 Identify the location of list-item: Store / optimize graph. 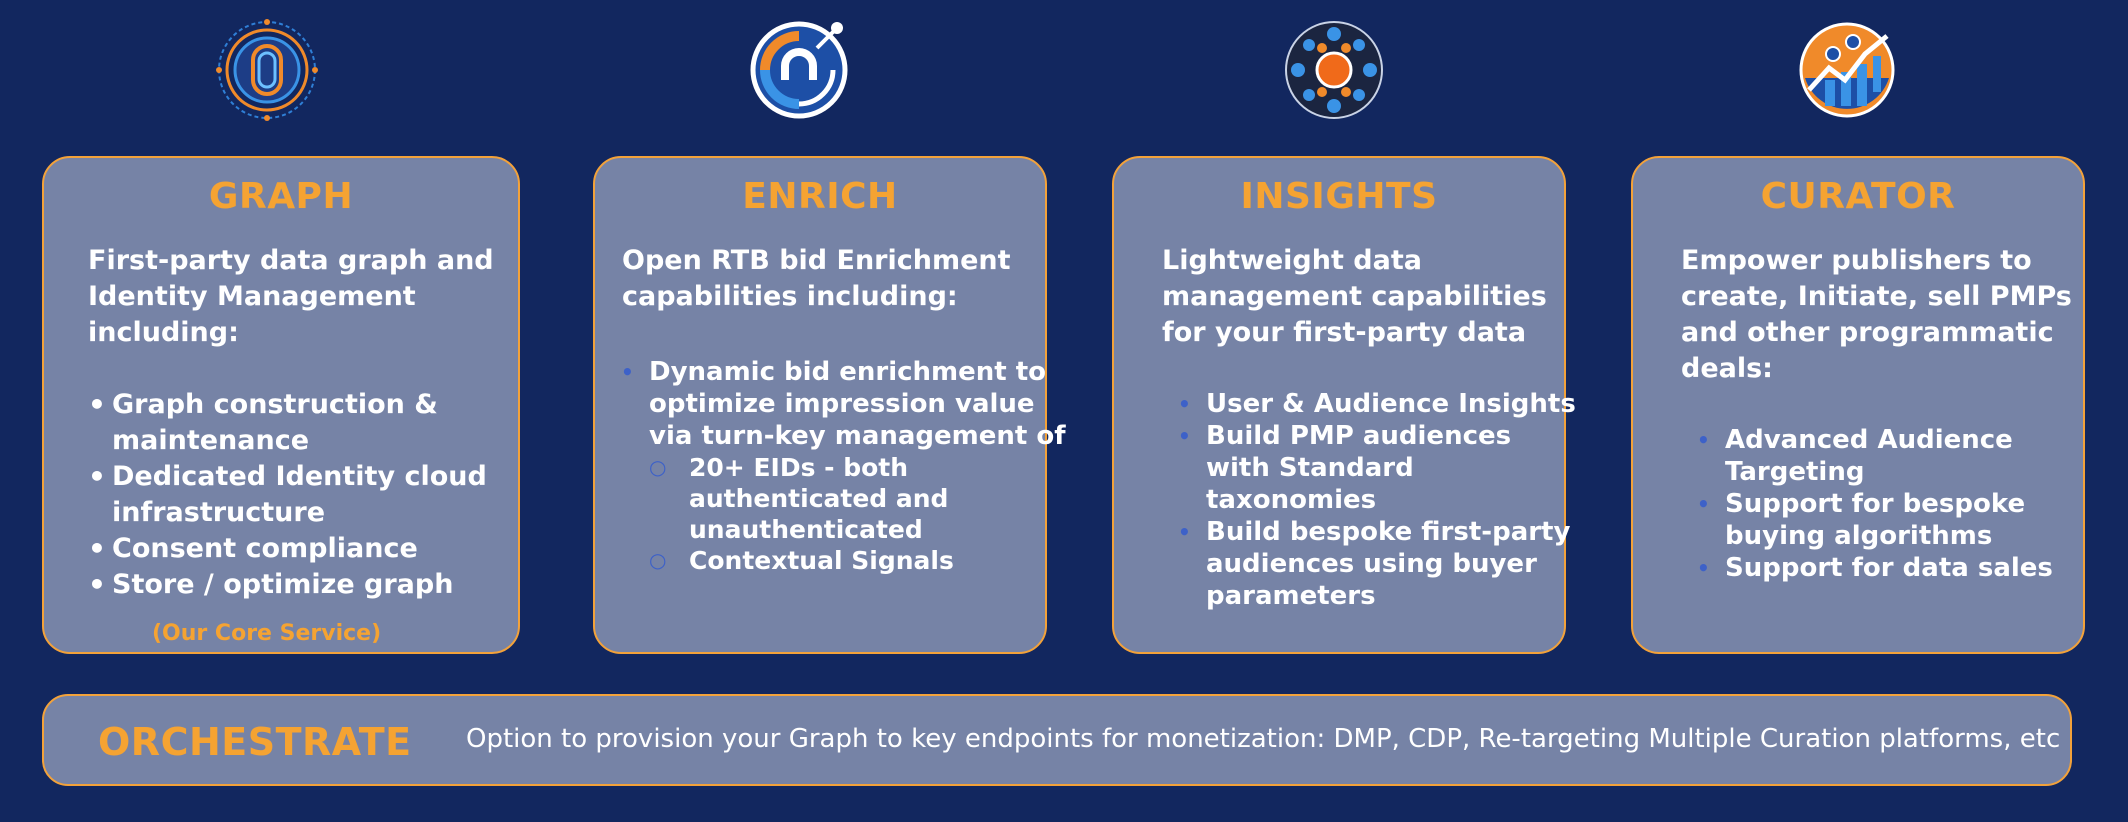
(287, 585).